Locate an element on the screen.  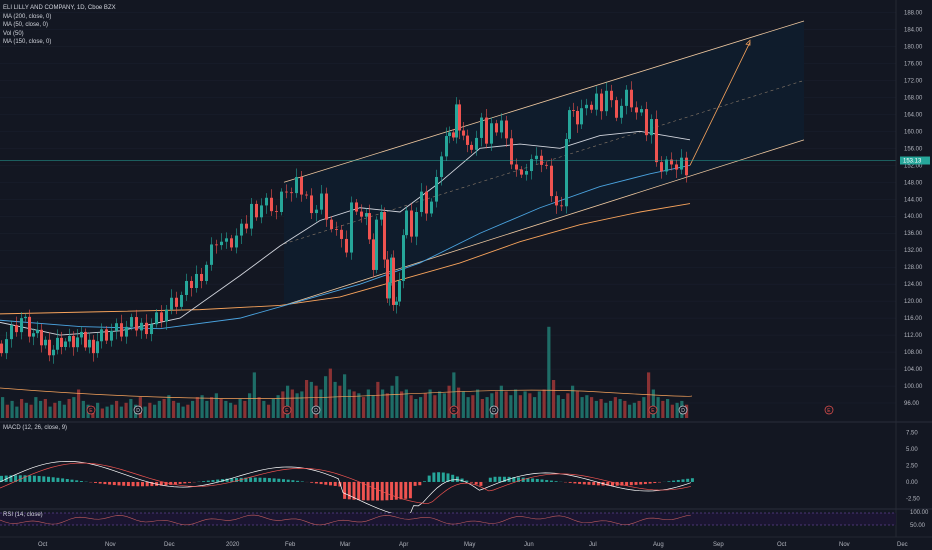
earnings-marker is located at coordinates (653, 410).